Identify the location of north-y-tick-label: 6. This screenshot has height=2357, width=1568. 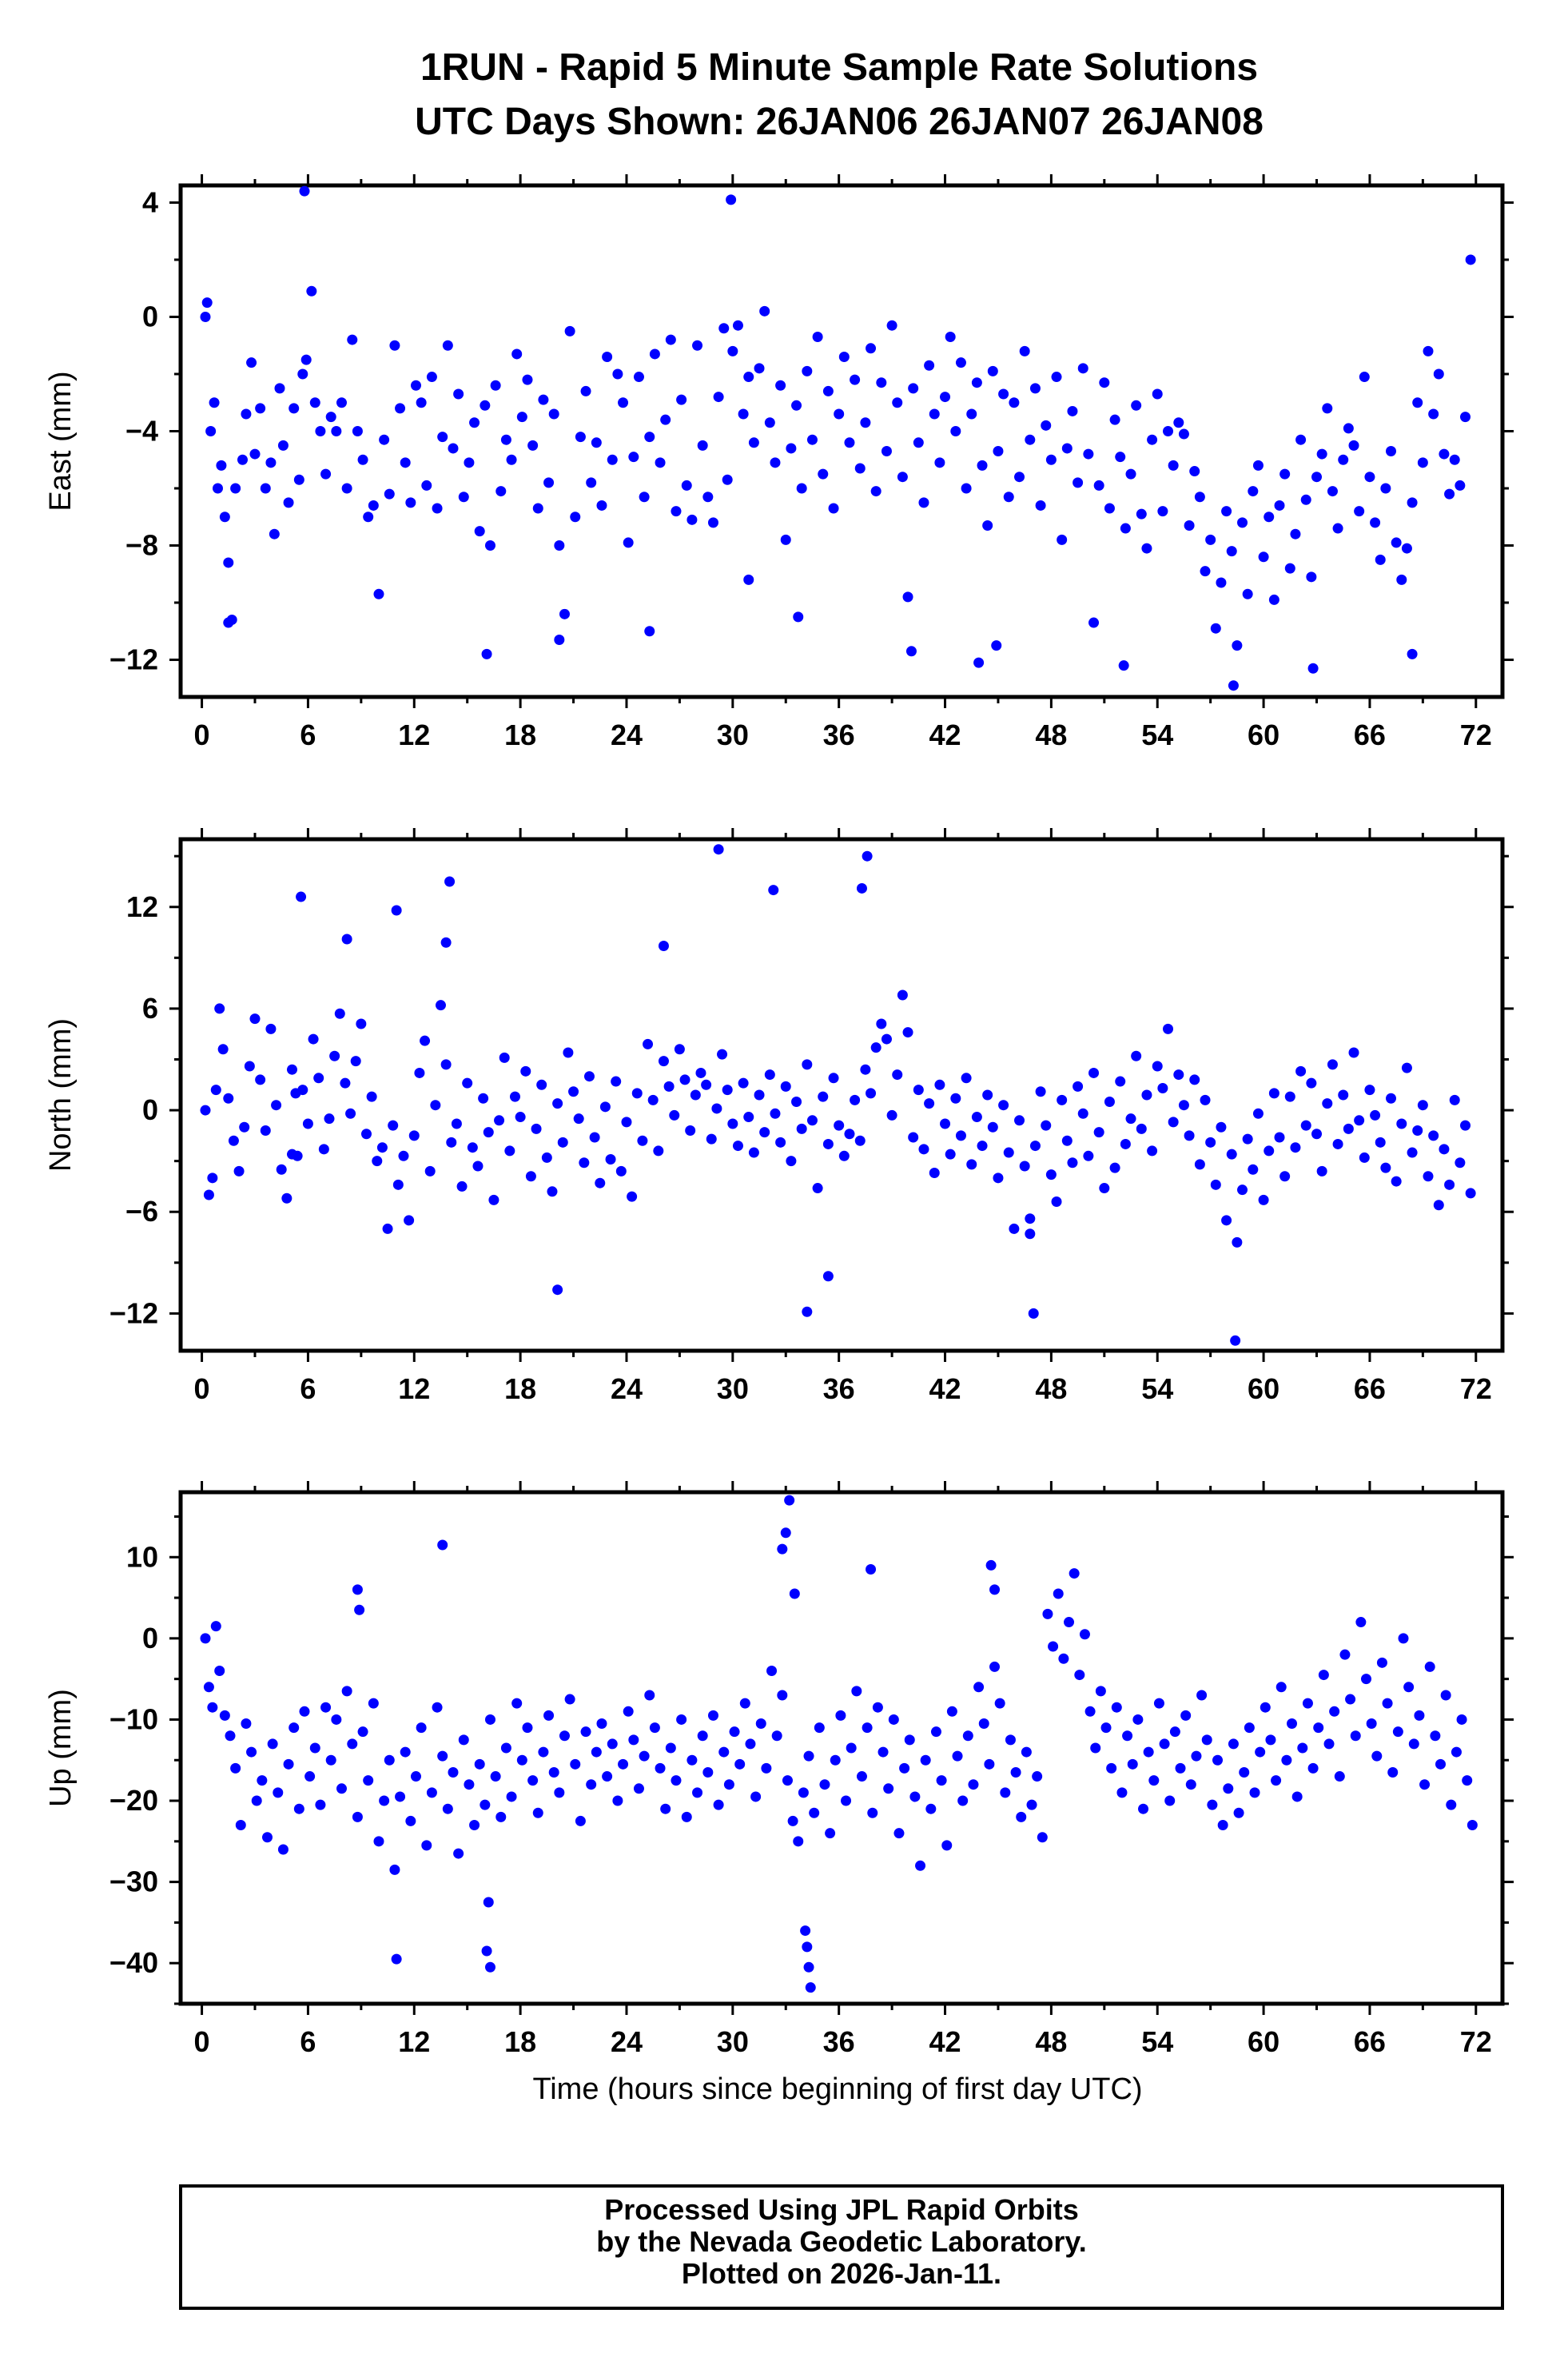
(150, 1008).